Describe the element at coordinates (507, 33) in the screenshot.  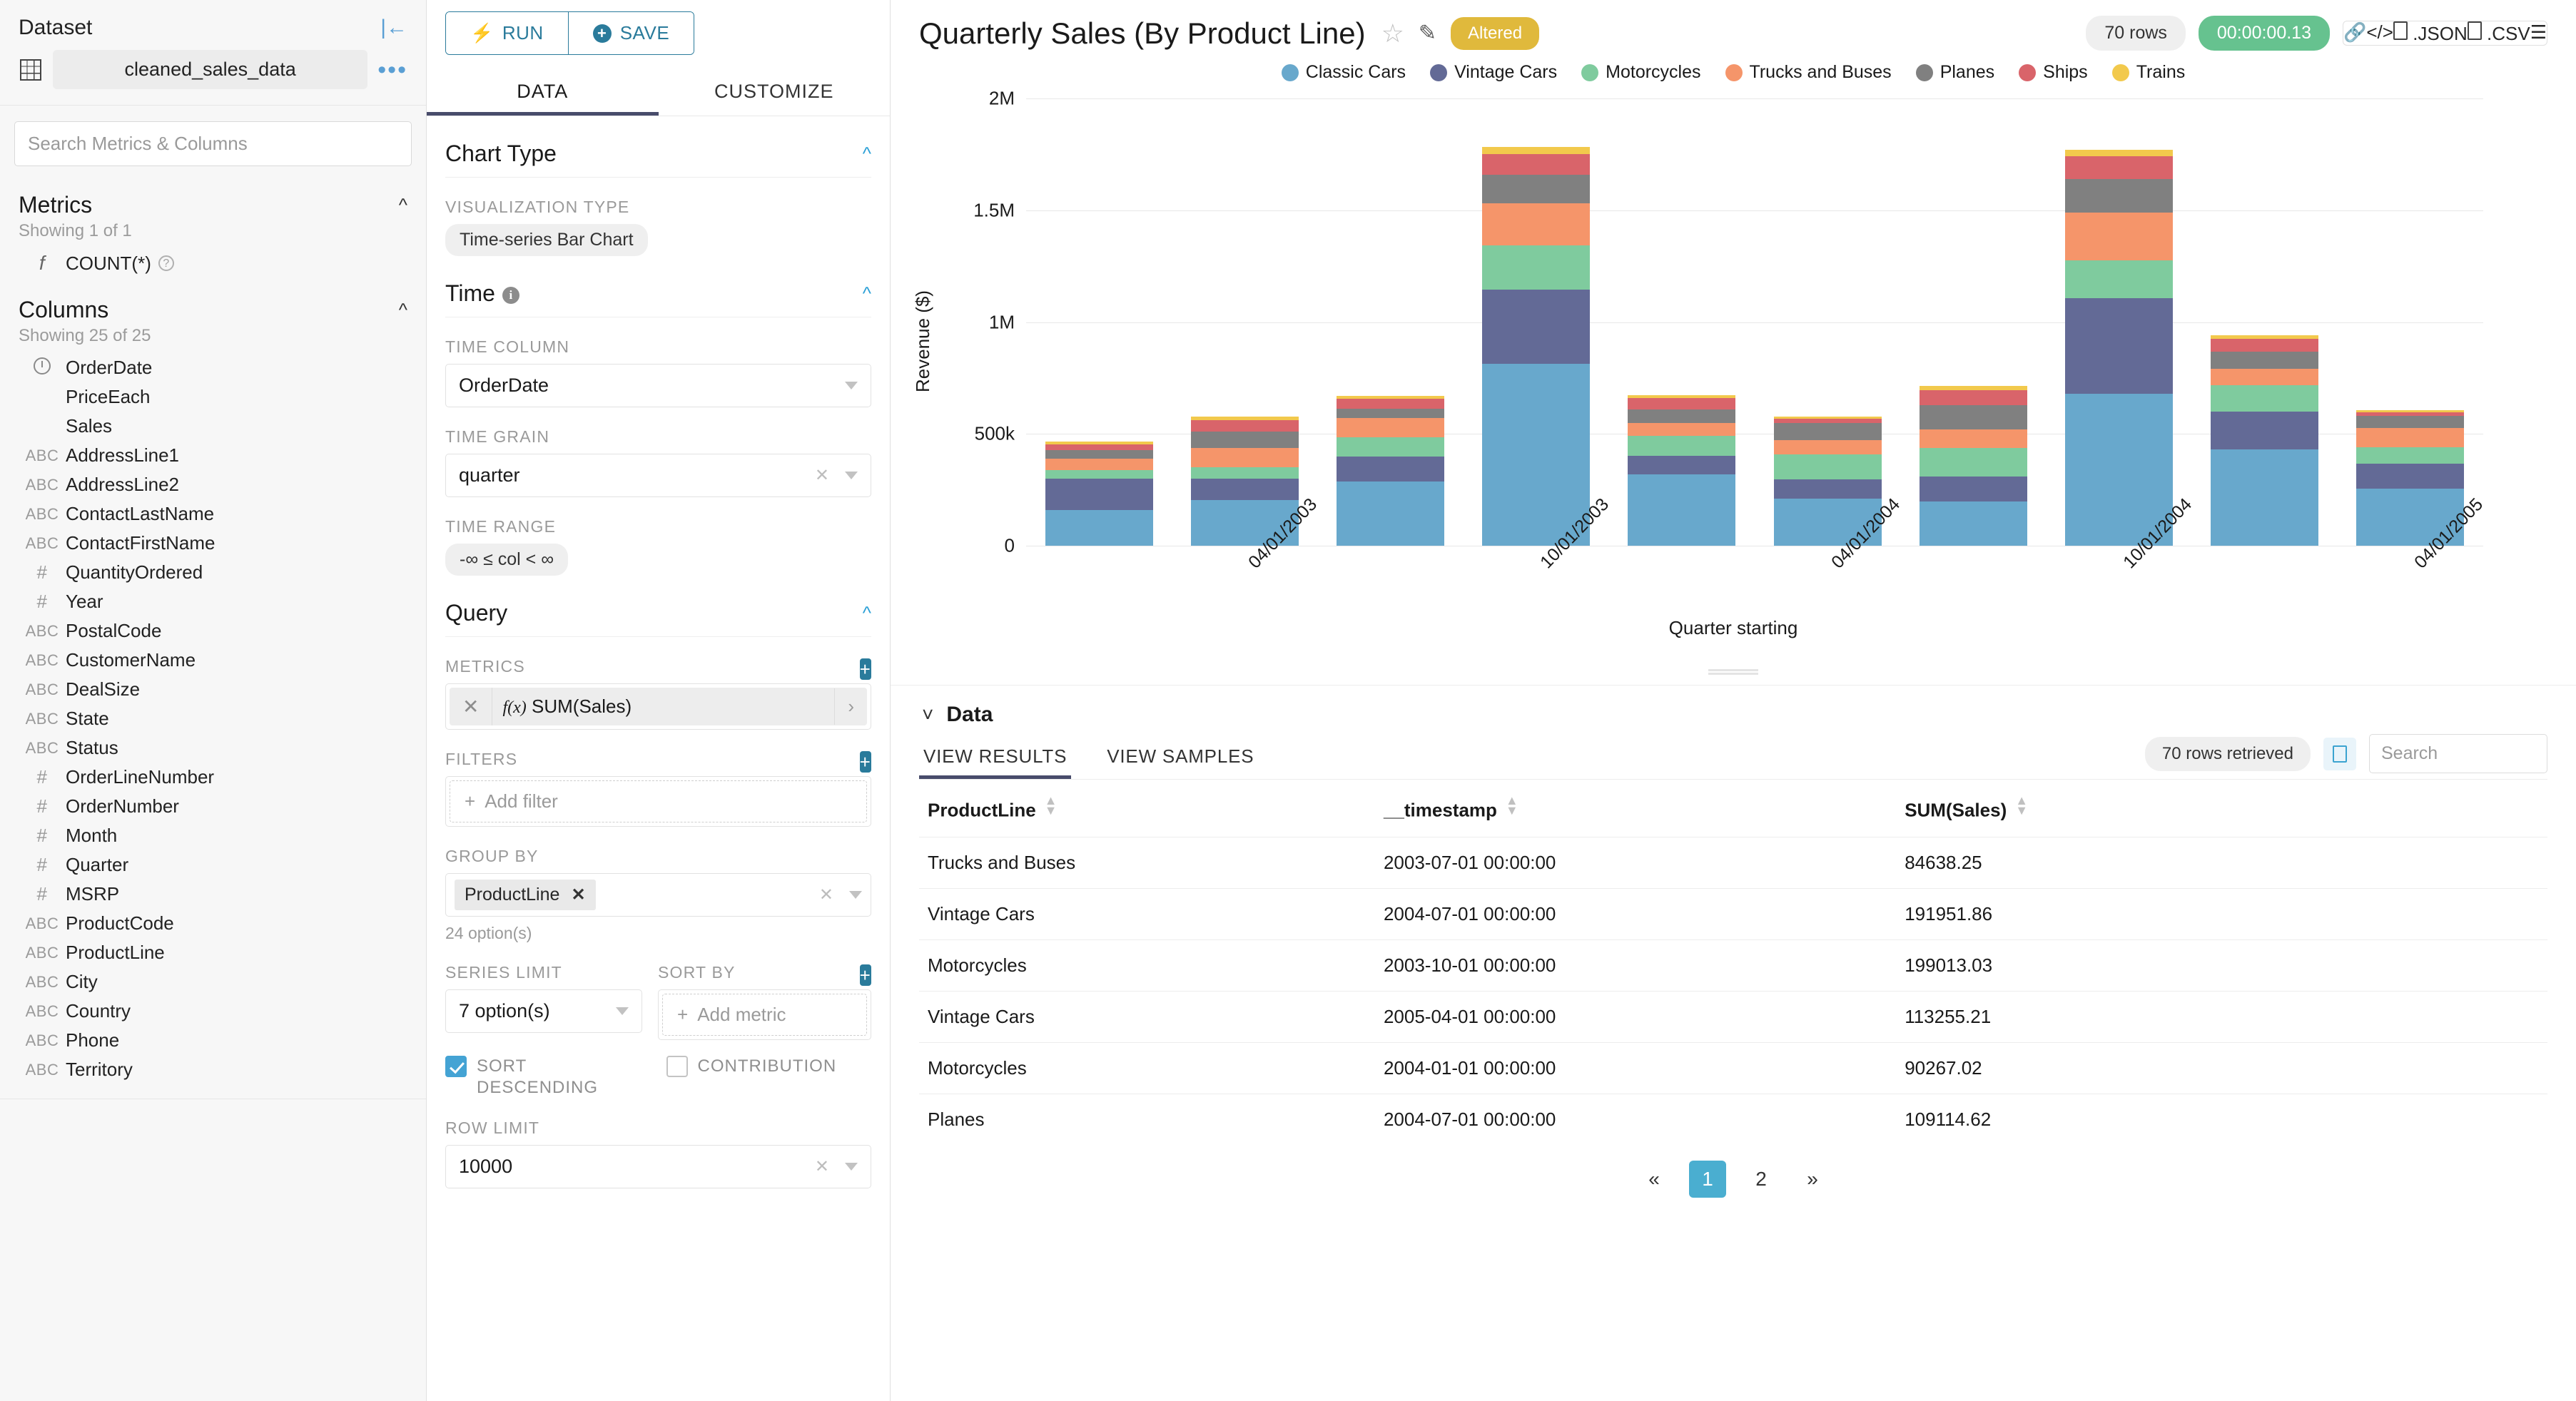
I see `run-button: ⚡ RUN` at that location.